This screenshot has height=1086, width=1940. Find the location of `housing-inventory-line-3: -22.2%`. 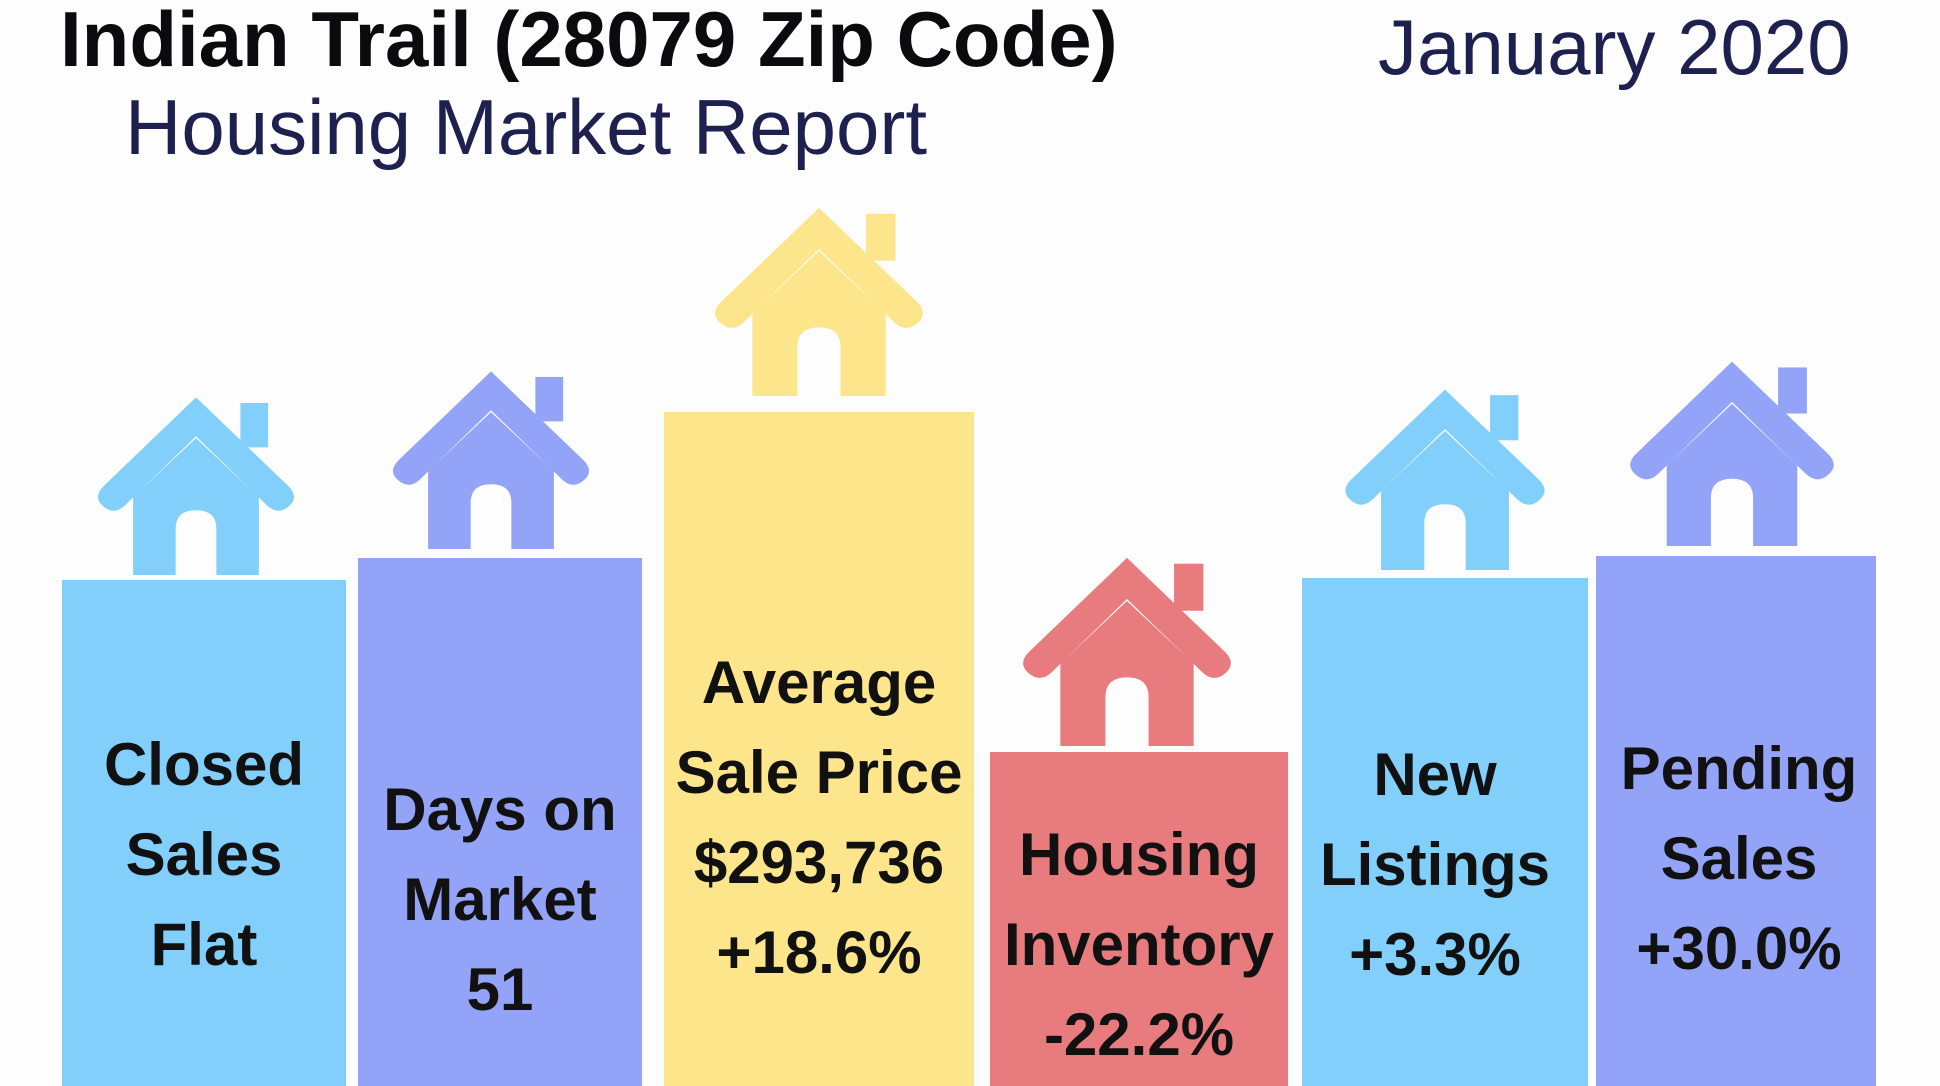

housing-inventory-line-3: -22.2% is located at coordinates (1139, 1034).